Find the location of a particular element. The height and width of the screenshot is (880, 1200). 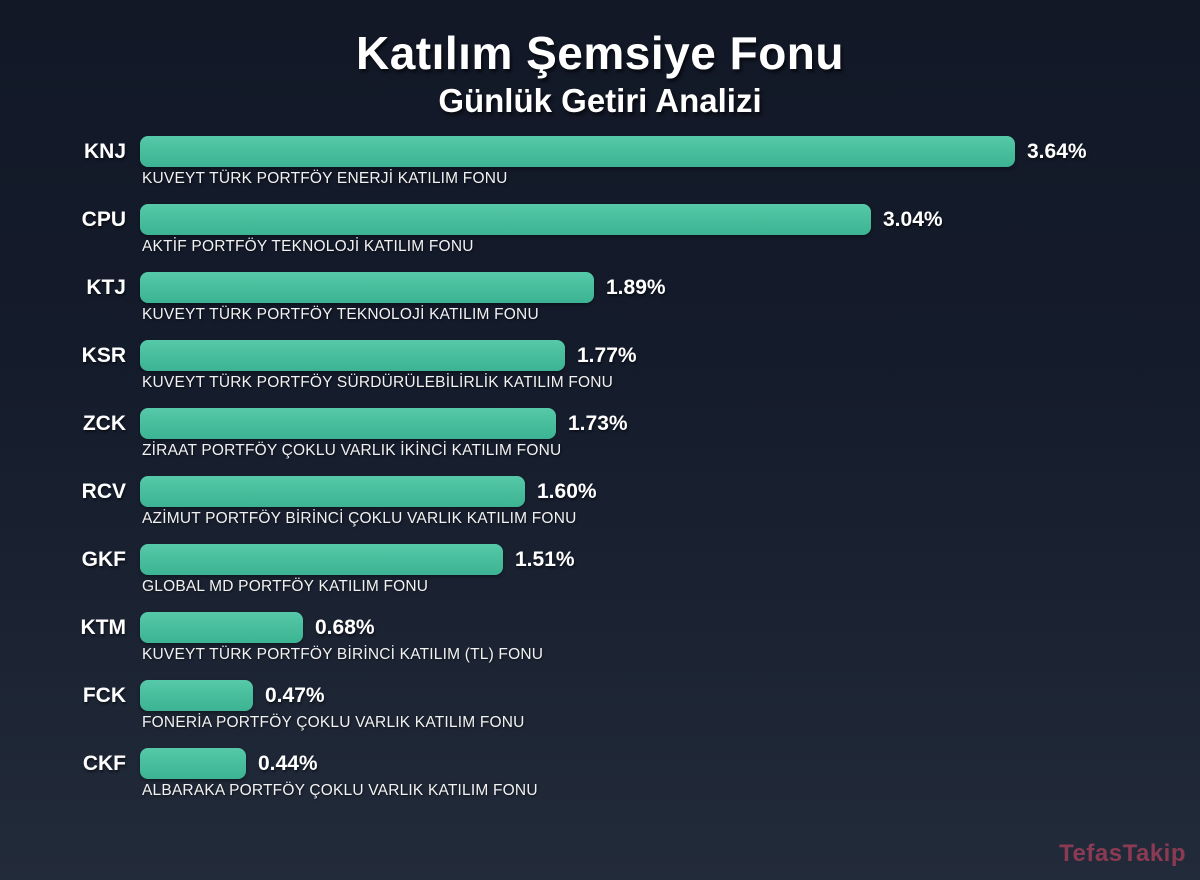

value-label: 0.44% is located at coordinates (288, 763).